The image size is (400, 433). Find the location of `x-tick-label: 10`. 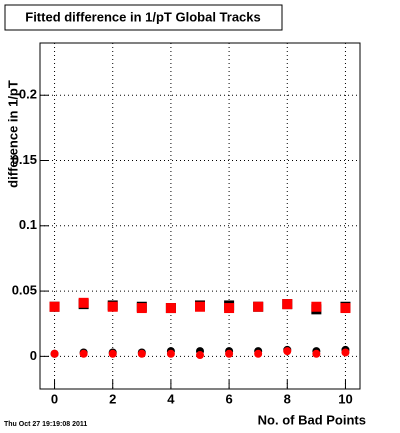

x-tick-label: 10 is located at coordinates (345, 398).